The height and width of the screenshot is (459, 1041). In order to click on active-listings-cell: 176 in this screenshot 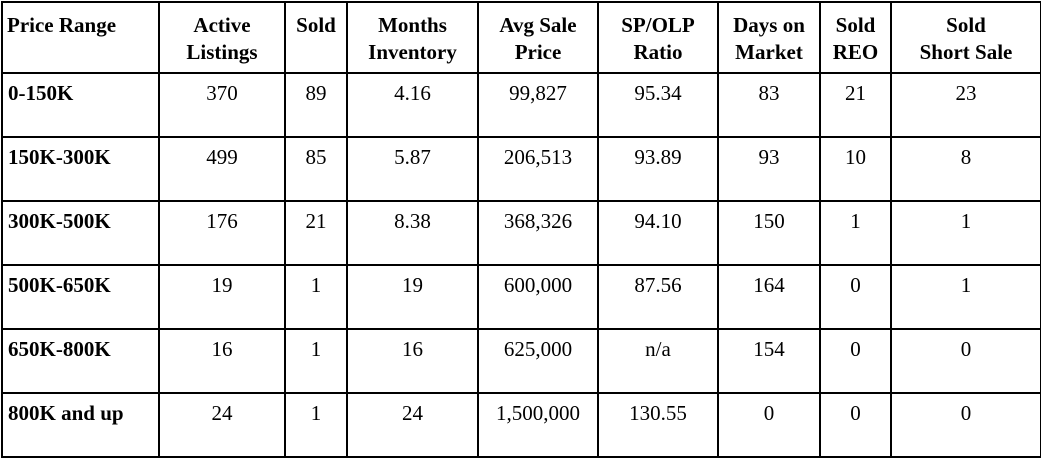, I will do `click(222, 233)`.